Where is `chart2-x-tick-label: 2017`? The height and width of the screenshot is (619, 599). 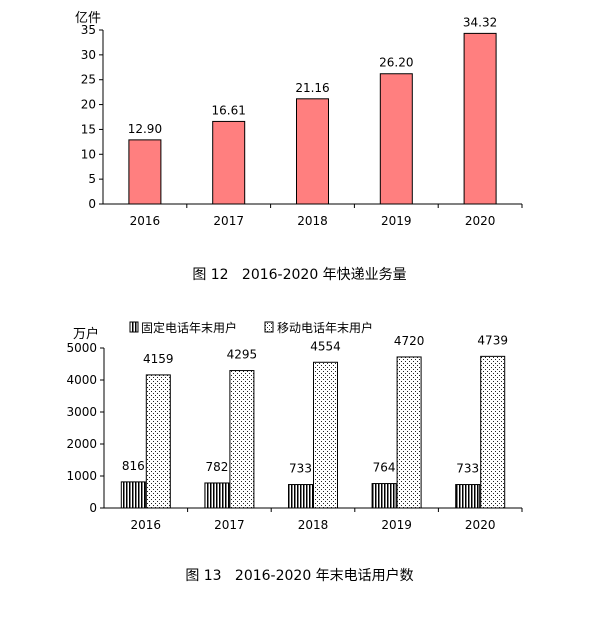 chart2-x-tick-label: 2017 is located at coordinates (229, 525).